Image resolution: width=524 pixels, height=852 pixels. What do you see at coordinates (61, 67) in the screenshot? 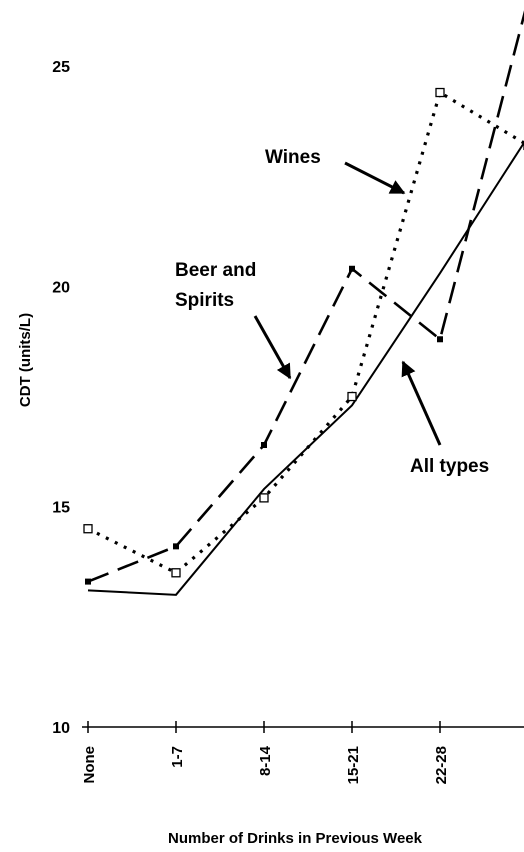
I see `y-tick-label: 25` at bounding box center [61, 67].